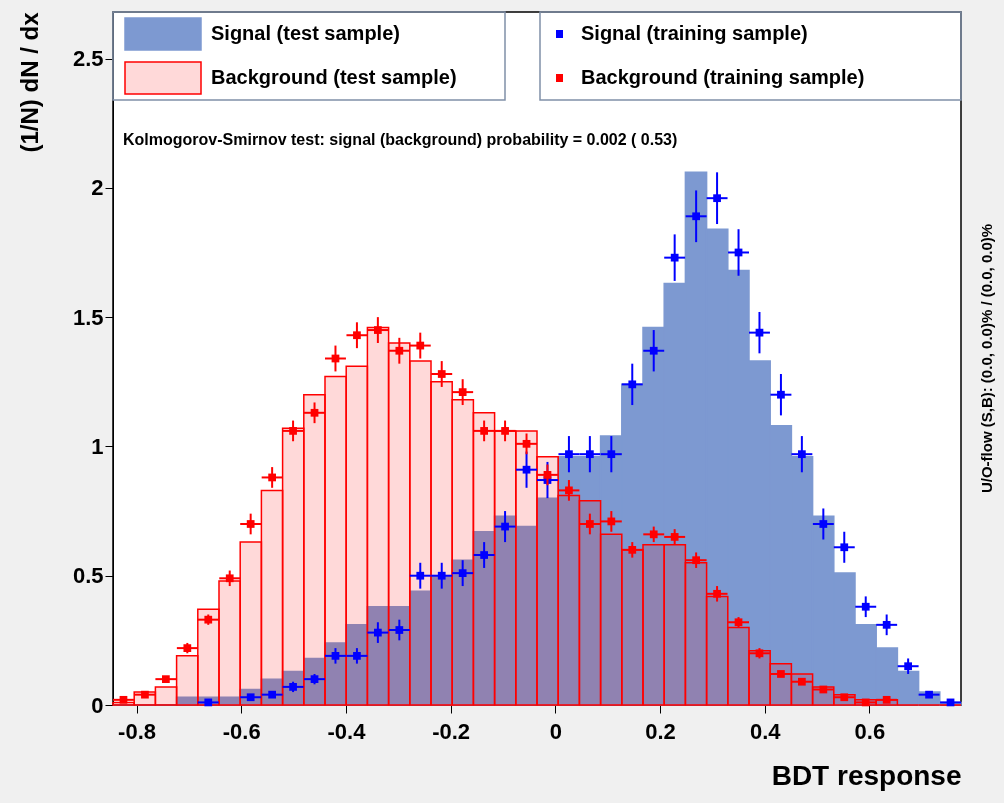 This screenshot has height=803, width=1004. What do you see at coordinates (88, 317) in the screenshot?
I see `y-tick-label: 1.5` at bounding box center [88, 317].